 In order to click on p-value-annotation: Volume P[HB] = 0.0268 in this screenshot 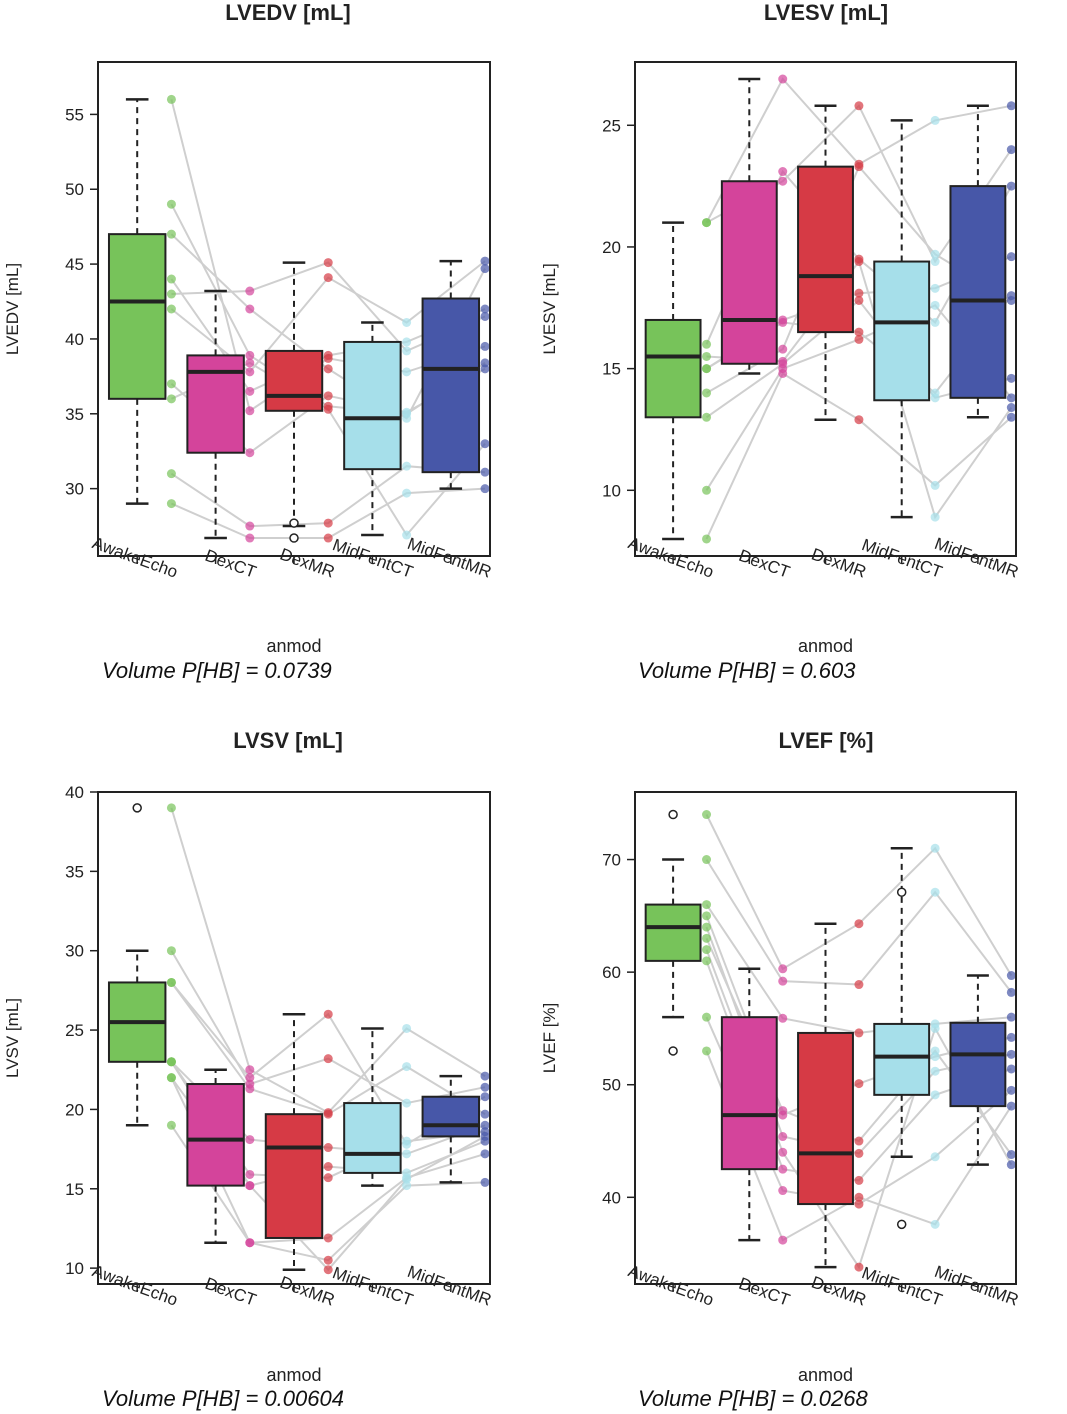, I will do `click(753, 1398)`.